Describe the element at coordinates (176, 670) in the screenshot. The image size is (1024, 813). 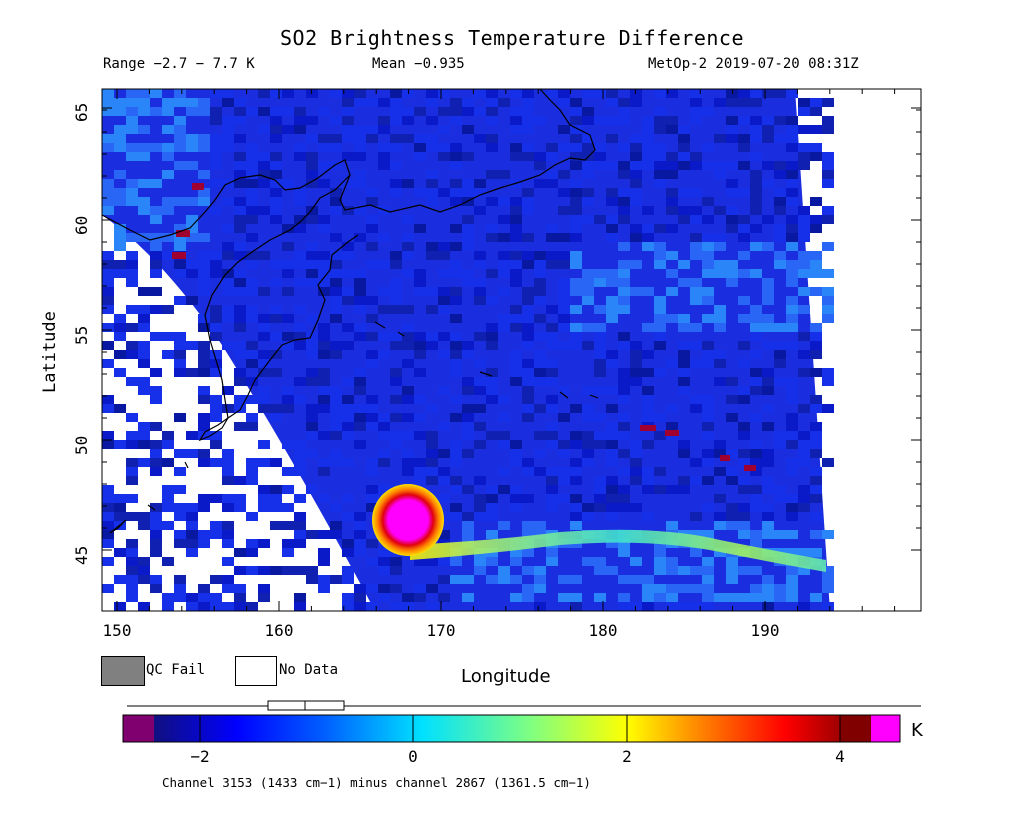
I see `qc-fail-label: QC Fail` at that location.